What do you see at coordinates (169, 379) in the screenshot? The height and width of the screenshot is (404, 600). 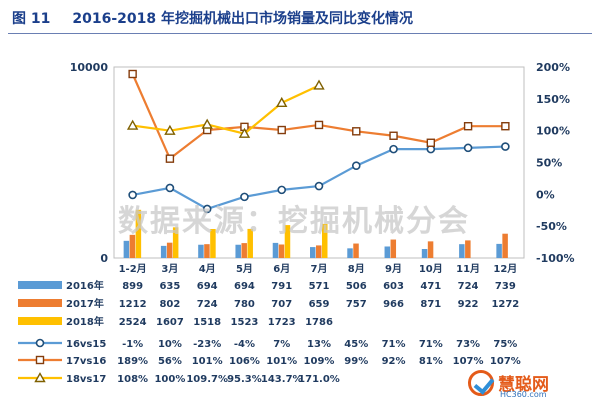 I see `table-cell: 100%` at bounding box center [169, 379].